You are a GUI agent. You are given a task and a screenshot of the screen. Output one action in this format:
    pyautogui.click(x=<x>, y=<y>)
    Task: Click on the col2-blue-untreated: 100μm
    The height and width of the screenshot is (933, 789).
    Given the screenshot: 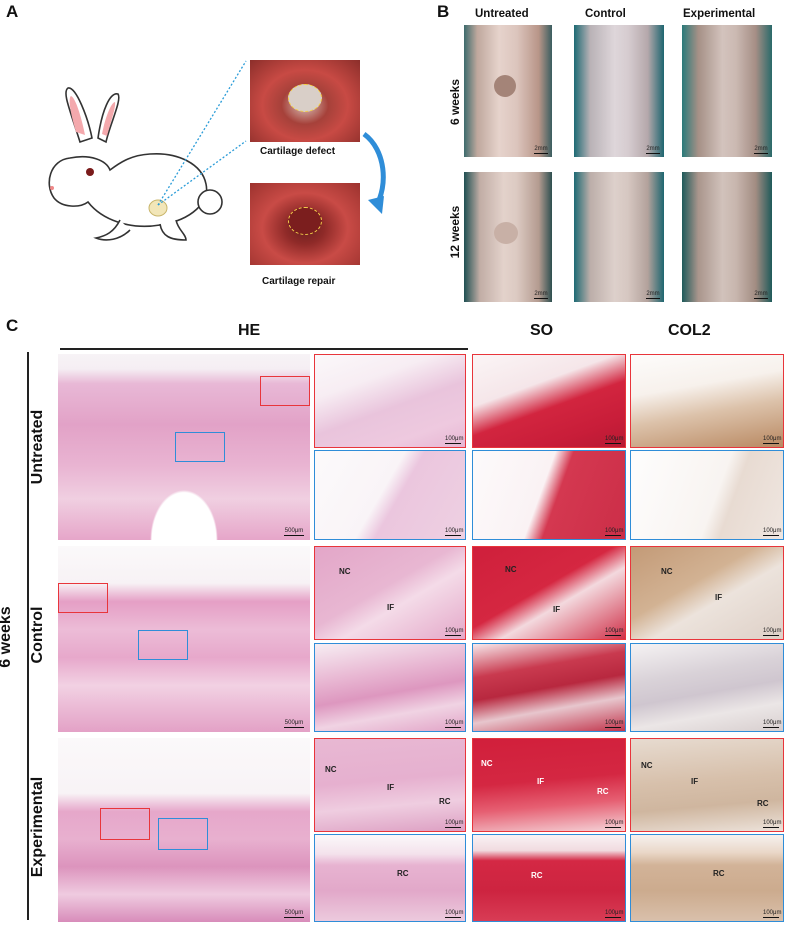 What is the action you would take?
    pyautogui.click(x=707, y=495)
    